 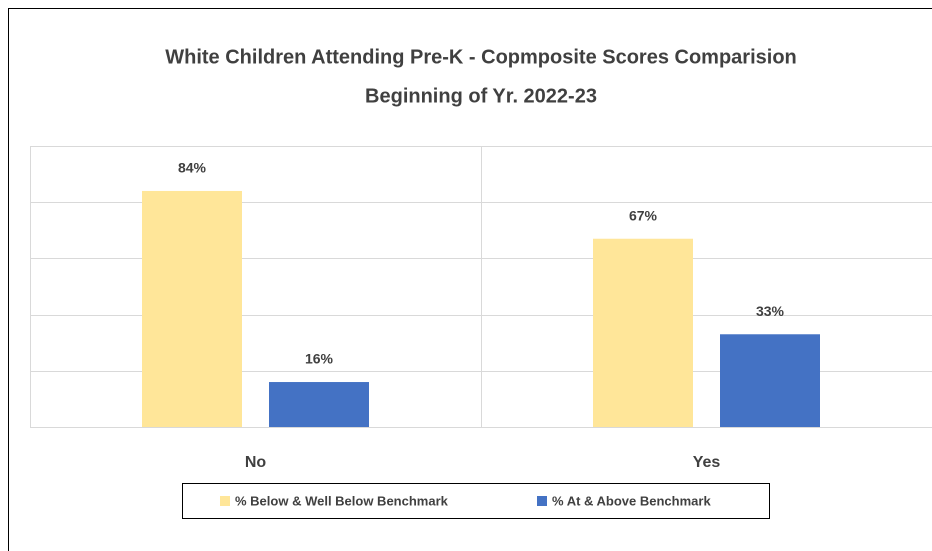 I want to click on data-label: 67%, so click(x=643, y=215).